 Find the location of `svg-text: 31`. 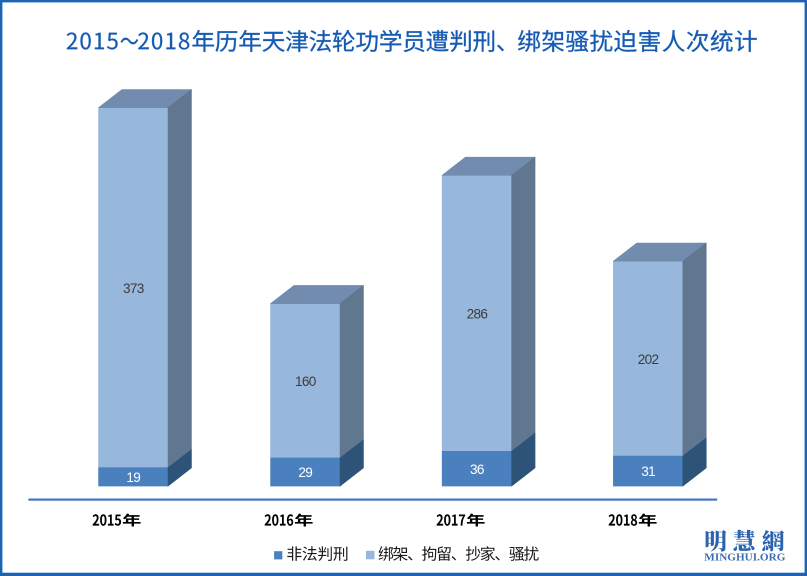

svg-text: 31 is located at coordinates (648, 471).